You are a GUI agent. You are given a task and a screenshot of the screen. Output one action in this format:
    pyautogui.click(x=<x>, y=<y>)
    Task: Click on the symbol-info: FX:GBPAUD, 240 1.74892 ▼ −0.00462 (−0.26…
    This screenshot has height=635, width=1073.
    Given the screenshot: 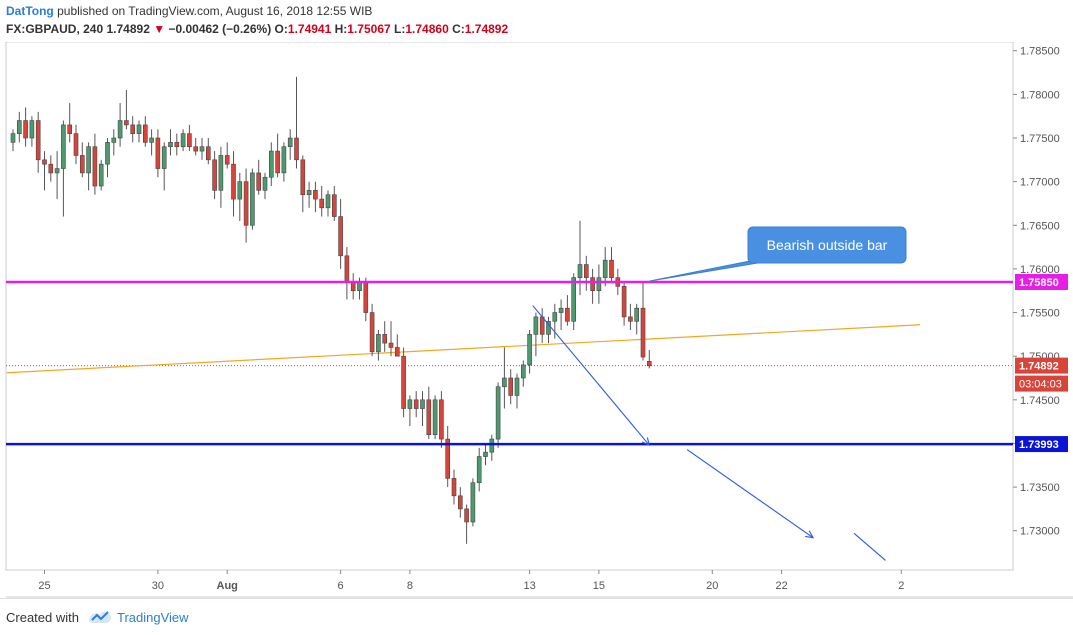 What is the action you would take?
    pyautogui.click(x=257, y=29)
    